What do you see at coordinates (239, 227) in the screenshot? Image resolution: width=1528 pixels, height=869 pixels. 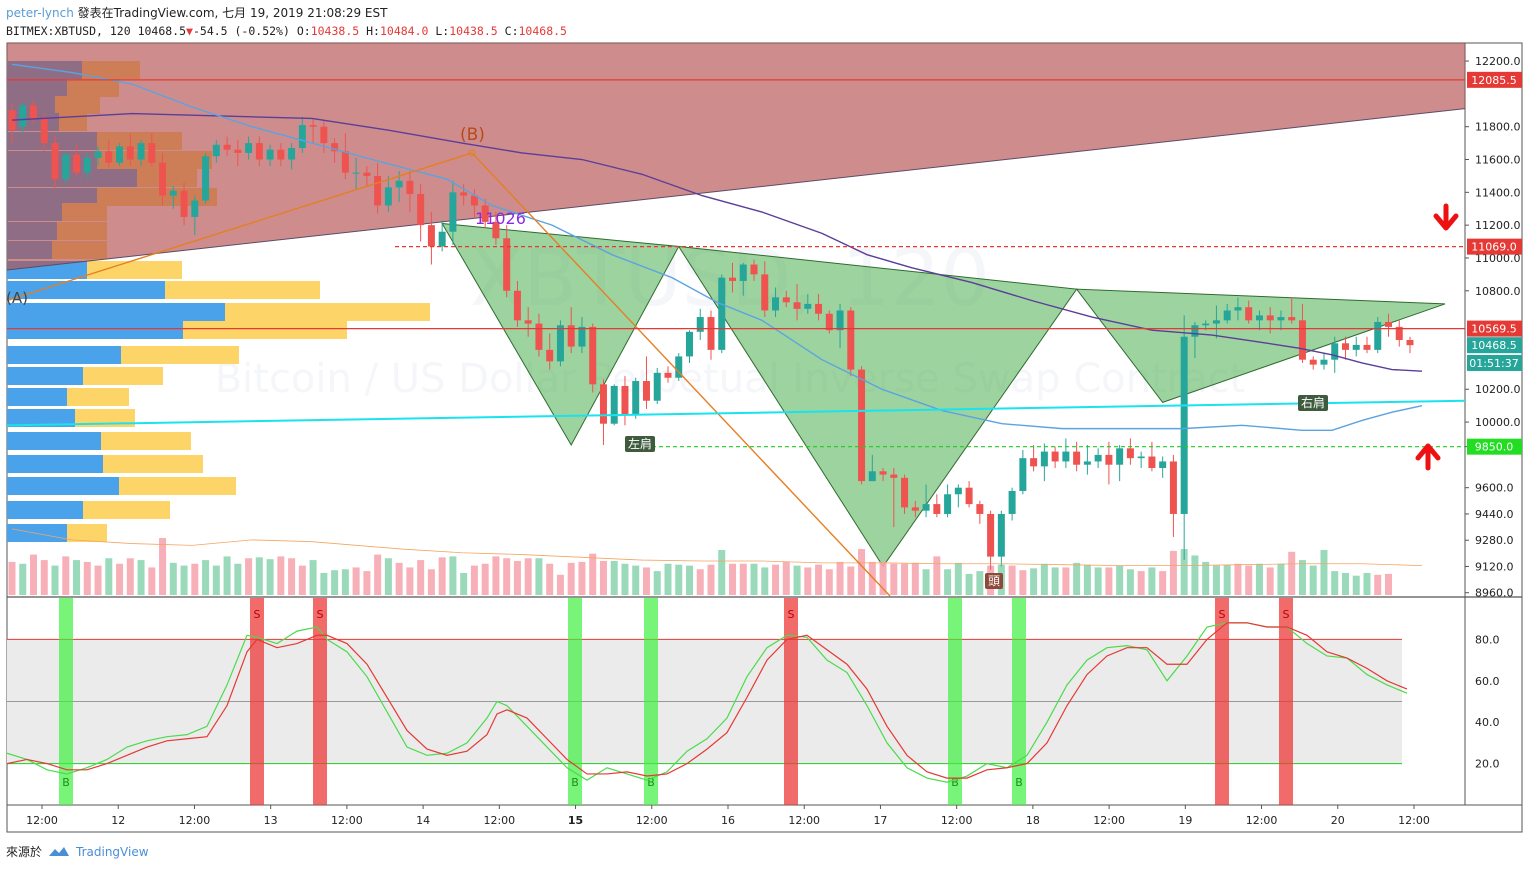 I see `wave-a-b-line` at bounding box center [239, 227].